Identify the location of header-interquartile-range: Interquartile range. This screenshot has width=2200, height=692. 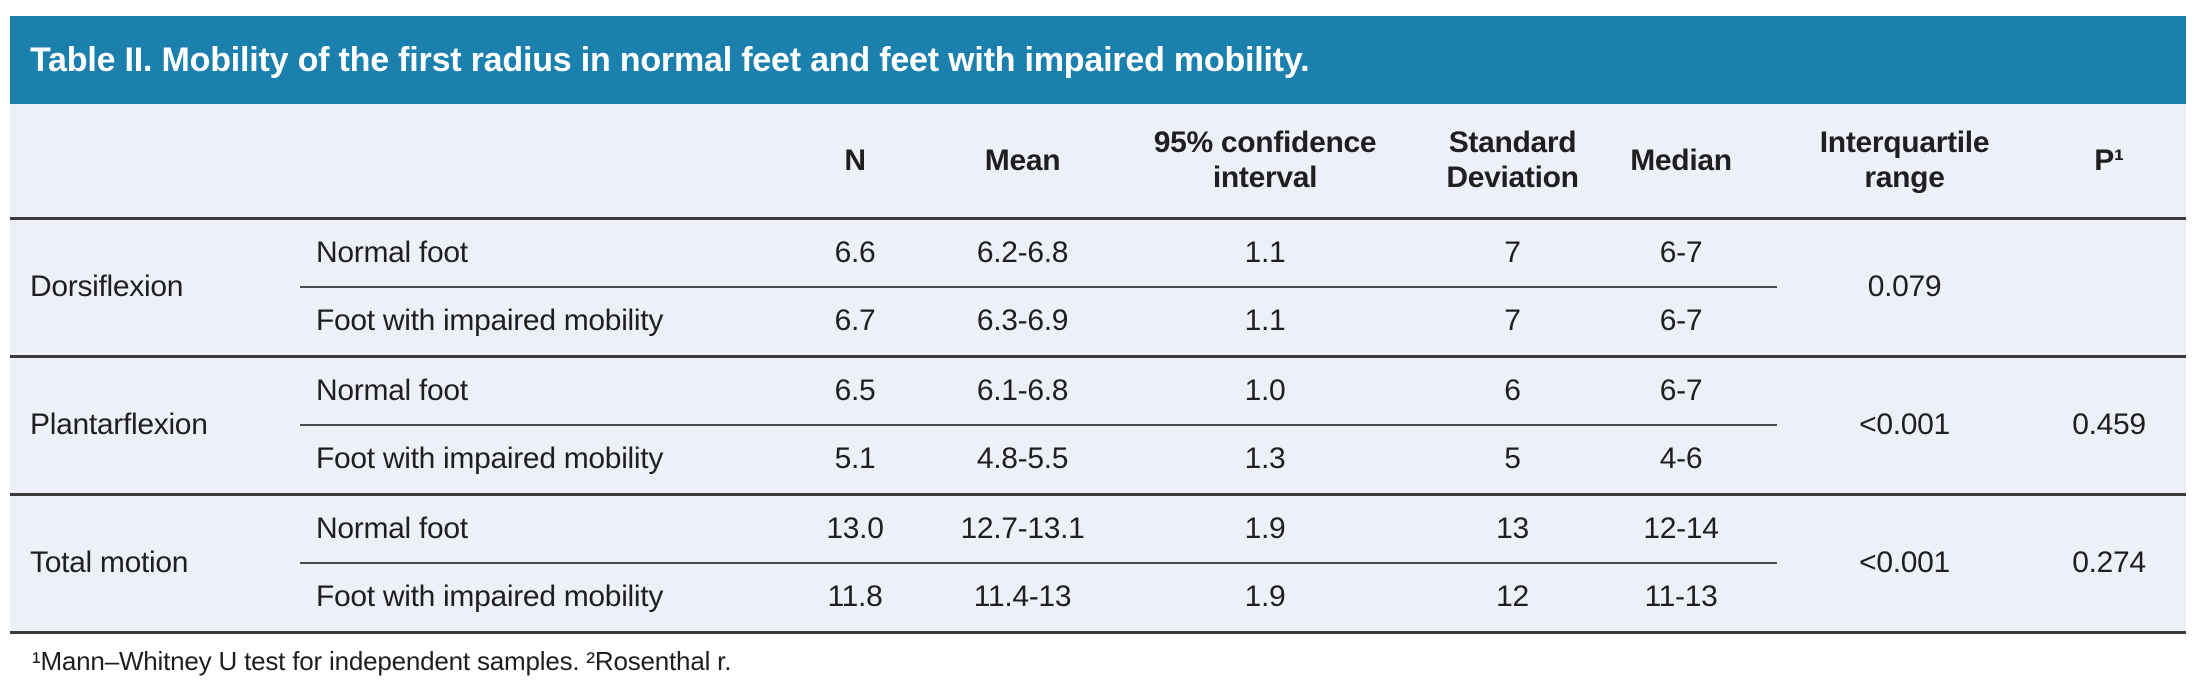
(1904, 162).